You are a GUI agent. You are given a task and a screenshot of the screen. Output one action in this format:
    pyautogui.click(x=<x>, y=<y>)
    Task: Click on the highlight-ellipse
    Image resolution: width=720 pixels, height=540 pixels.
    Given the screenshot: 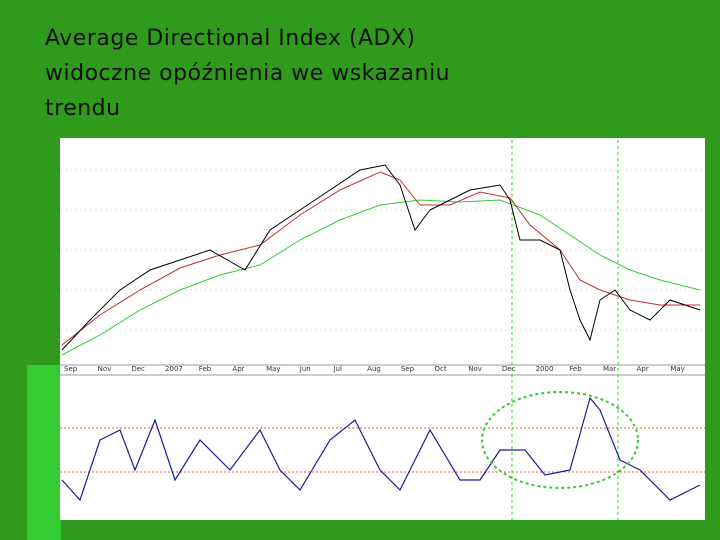 What is the action you would take?
    pyautogui.click(x=560, y=440)
    